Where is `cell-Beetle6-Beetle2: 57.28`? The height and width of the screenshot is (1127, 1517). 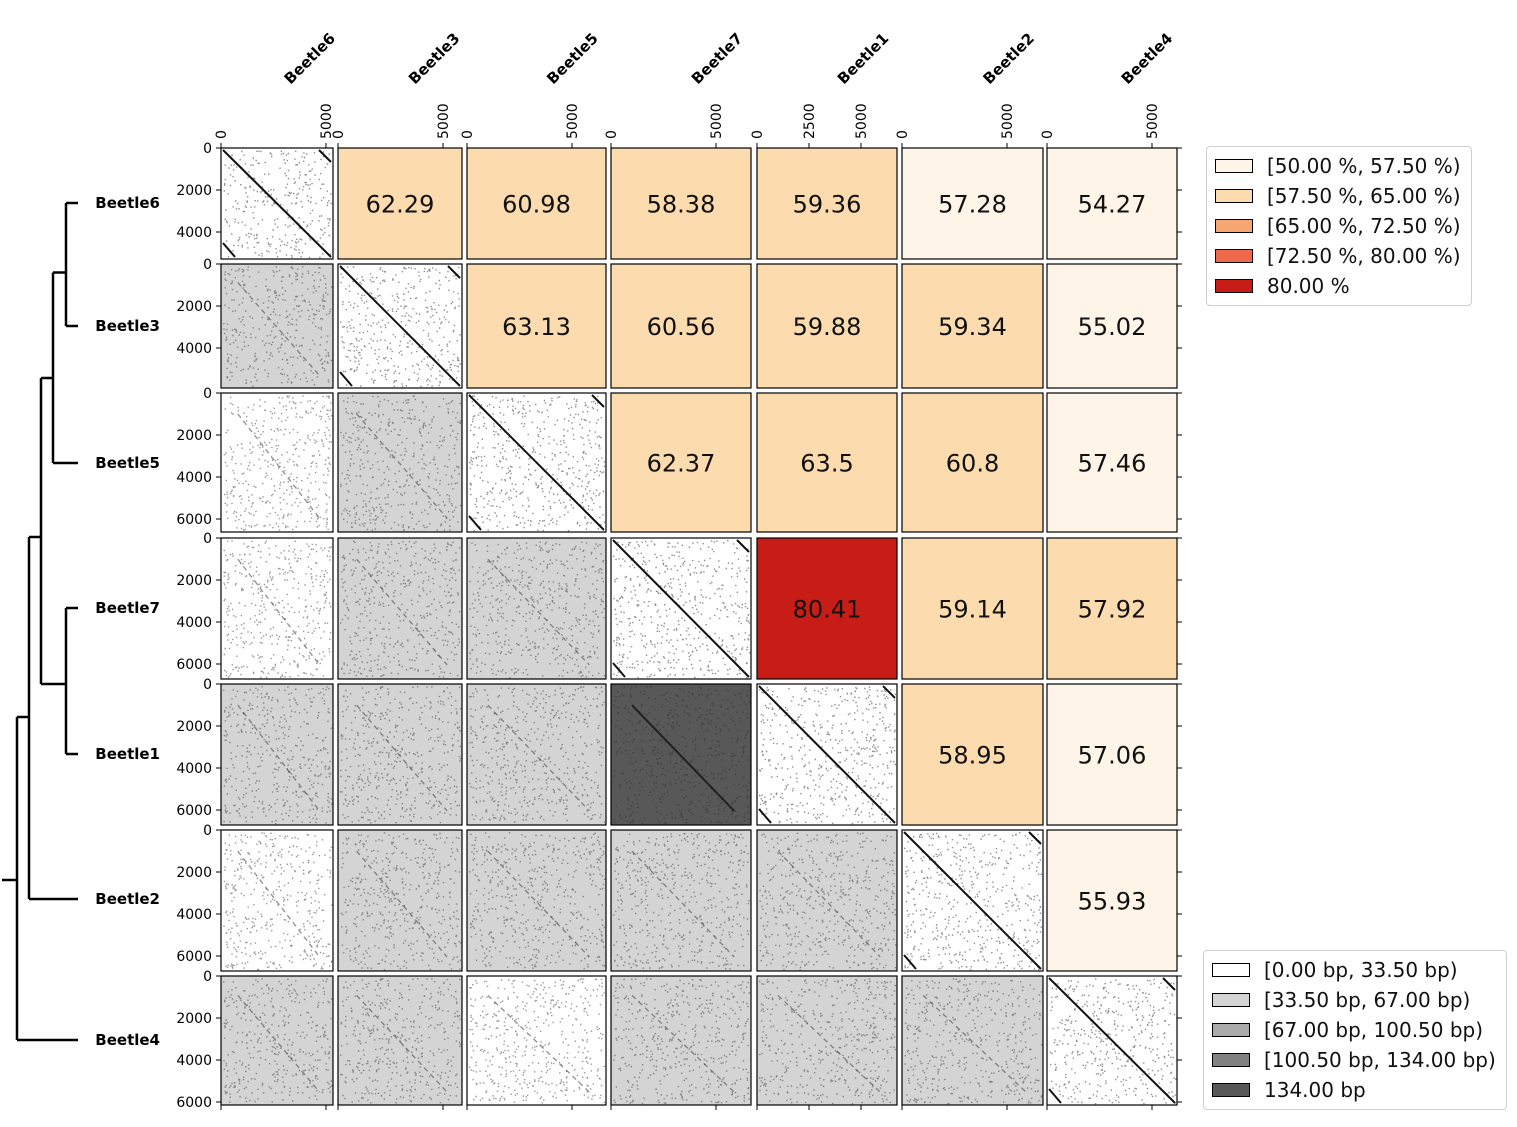 cell-Beetle6-Beetle2: 57.28 is located at coordinates (972, 203).